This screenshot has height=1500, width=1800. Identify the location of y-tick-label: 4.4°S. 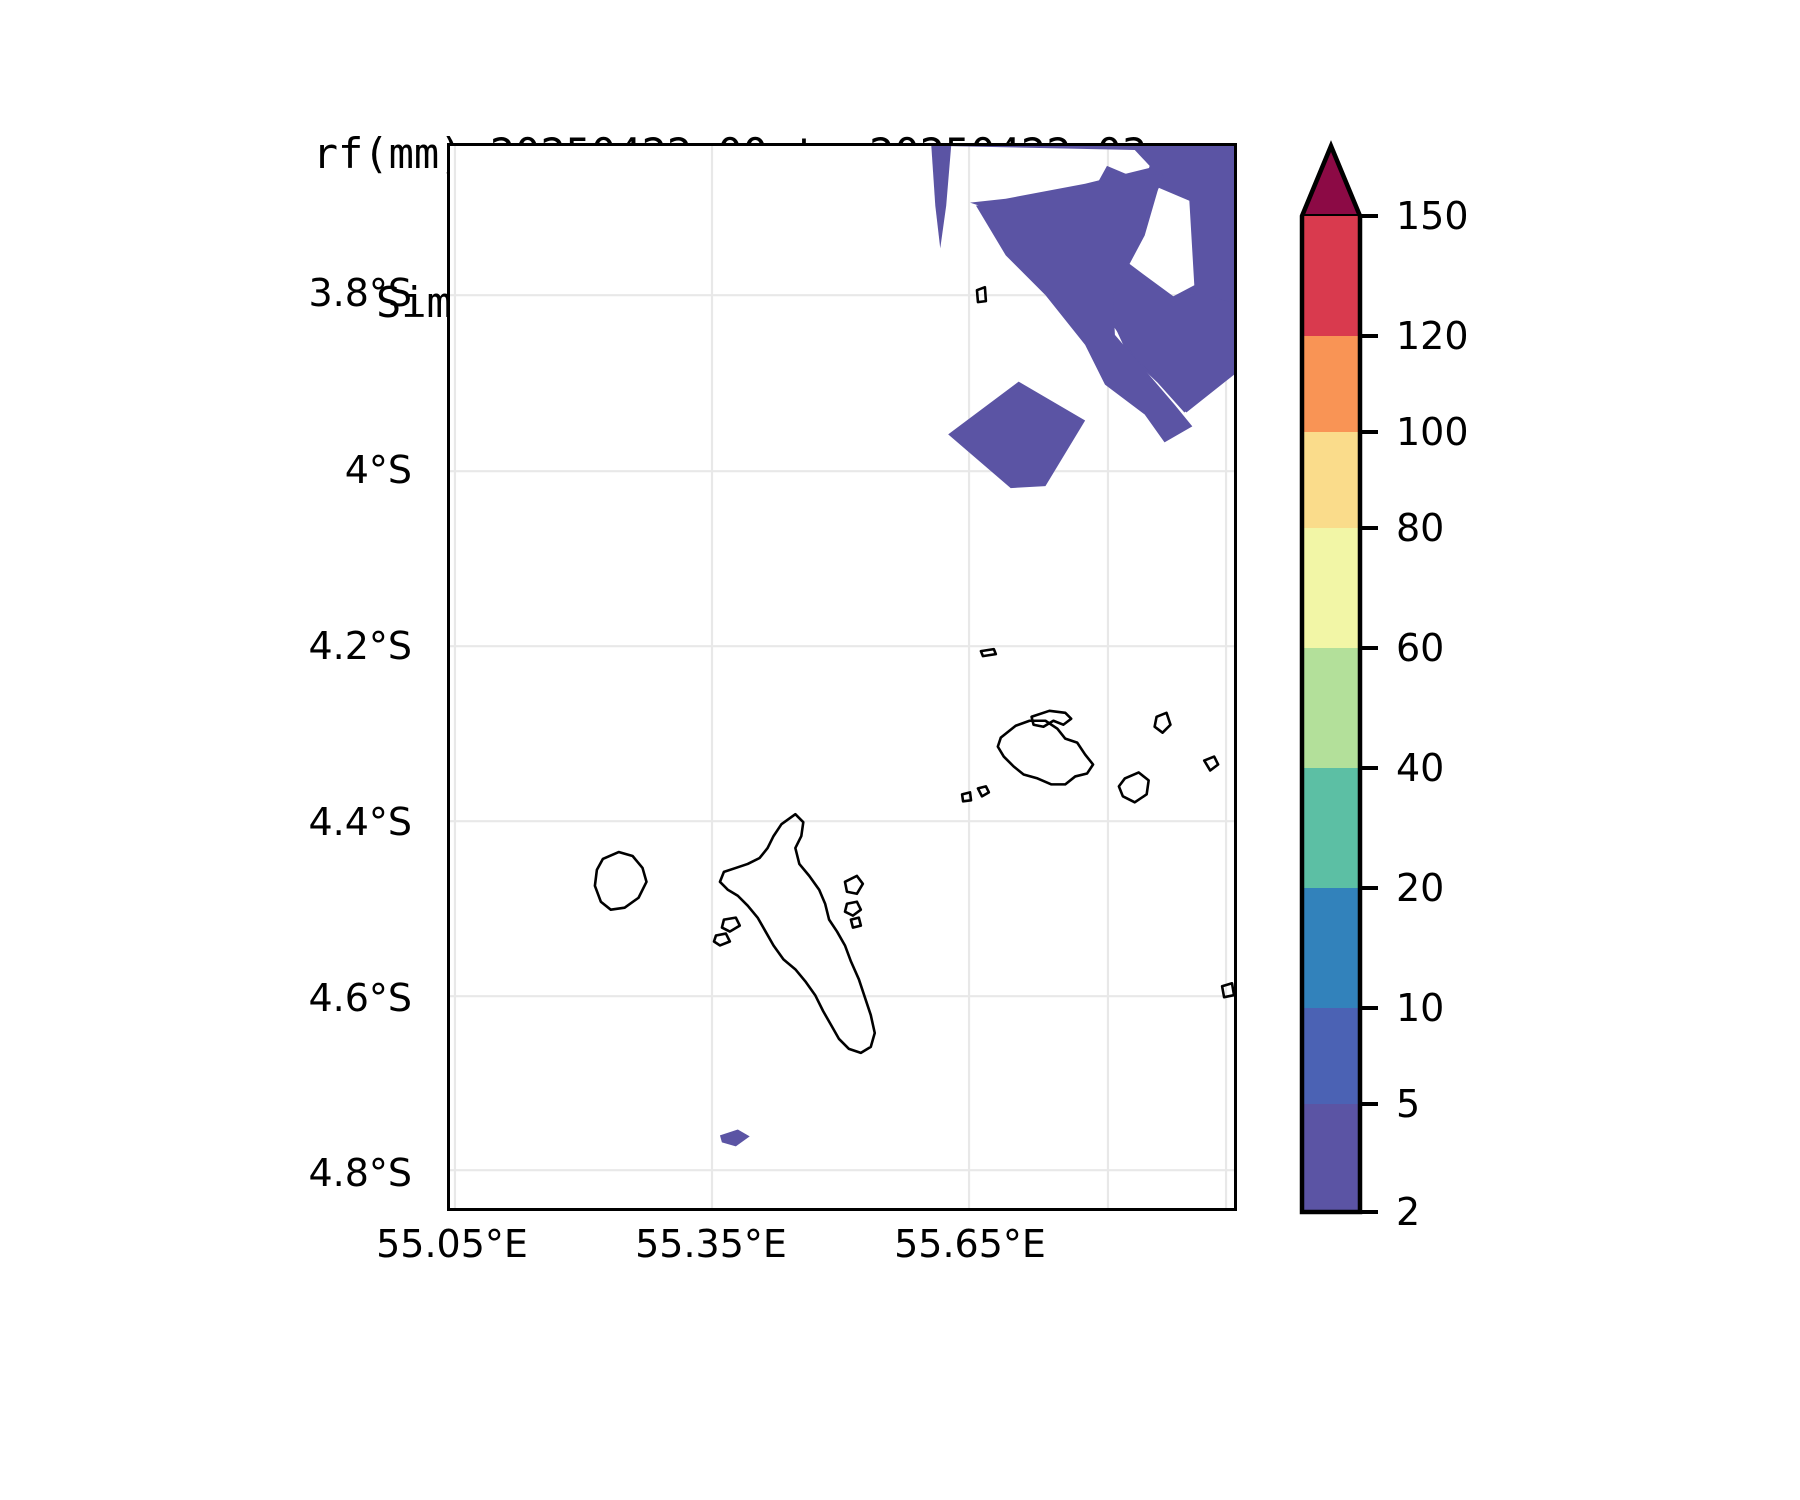
(360, 822).